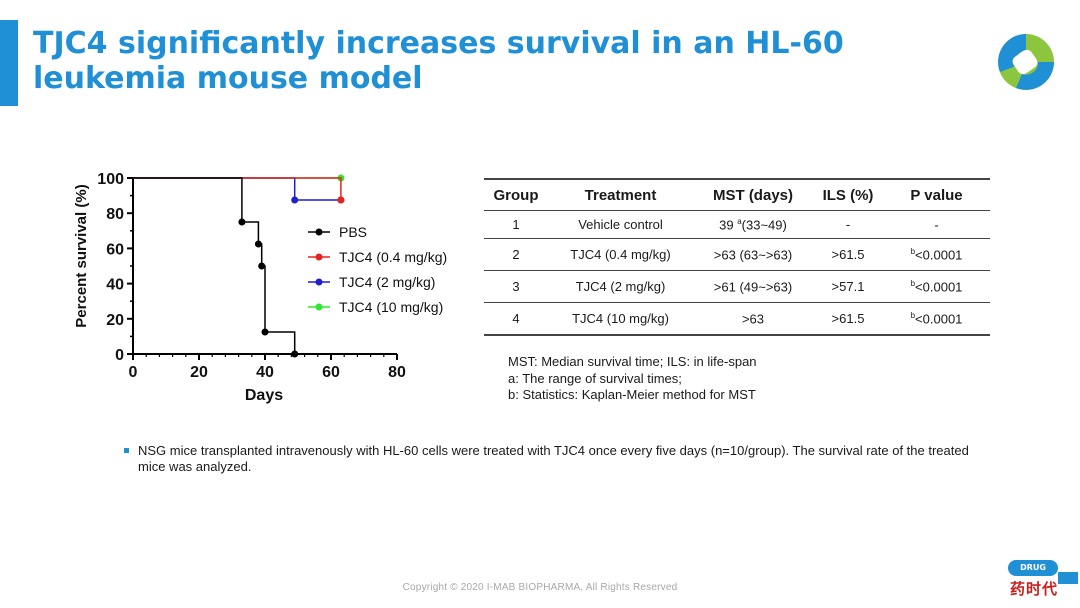  Describe the element at coordinates (115, 249) in the screenshot. I see `y-tick-label: 60` at that location.